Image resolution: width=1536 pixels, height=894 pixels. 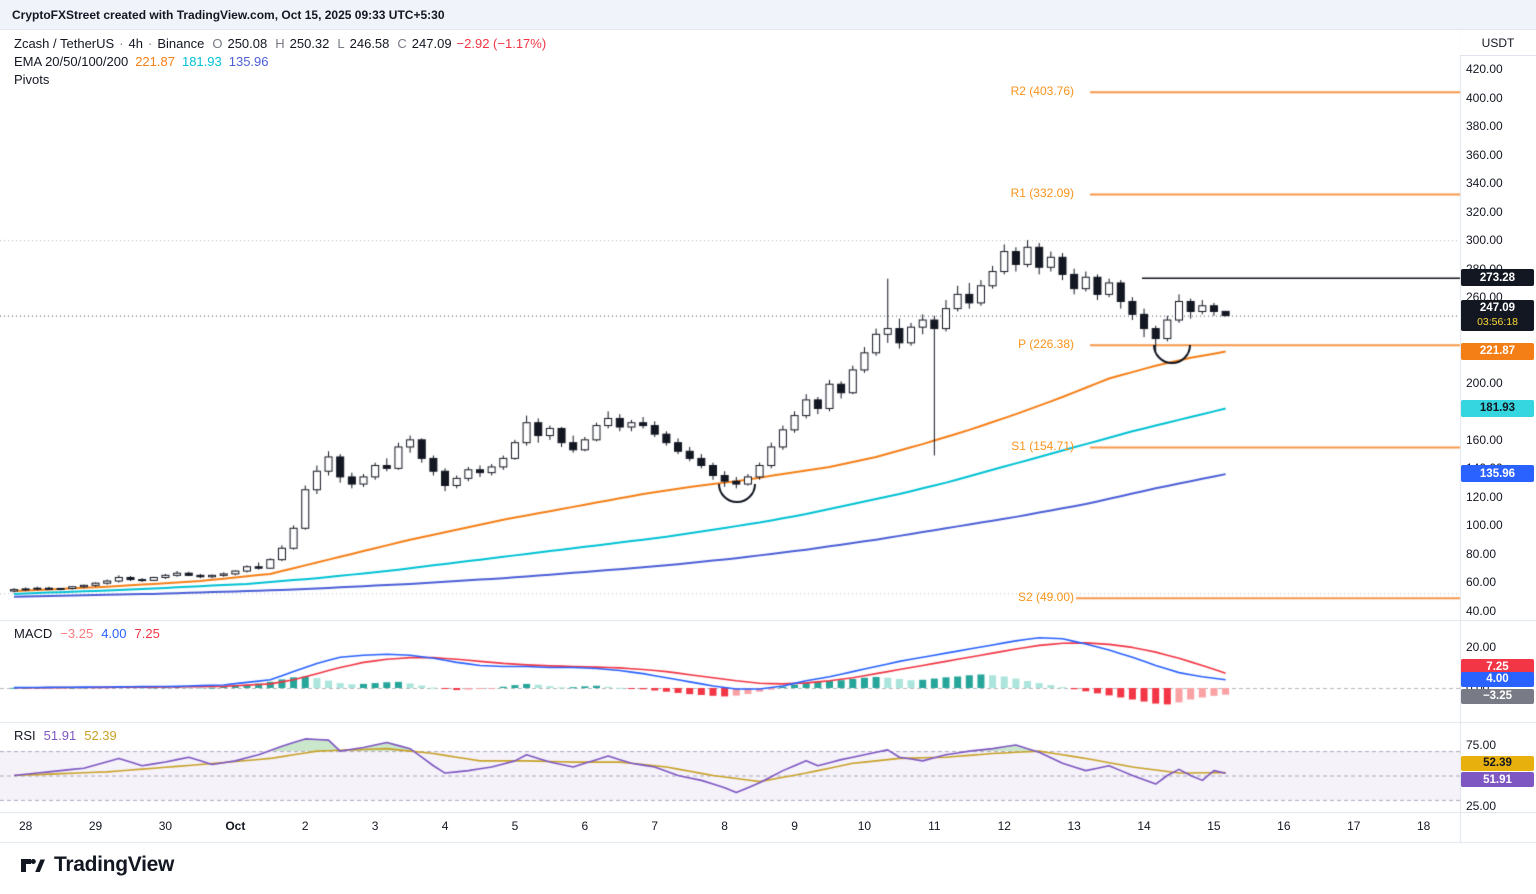 I want to click on price-axis-tick: 100.00, so click(x=1484, y=525).